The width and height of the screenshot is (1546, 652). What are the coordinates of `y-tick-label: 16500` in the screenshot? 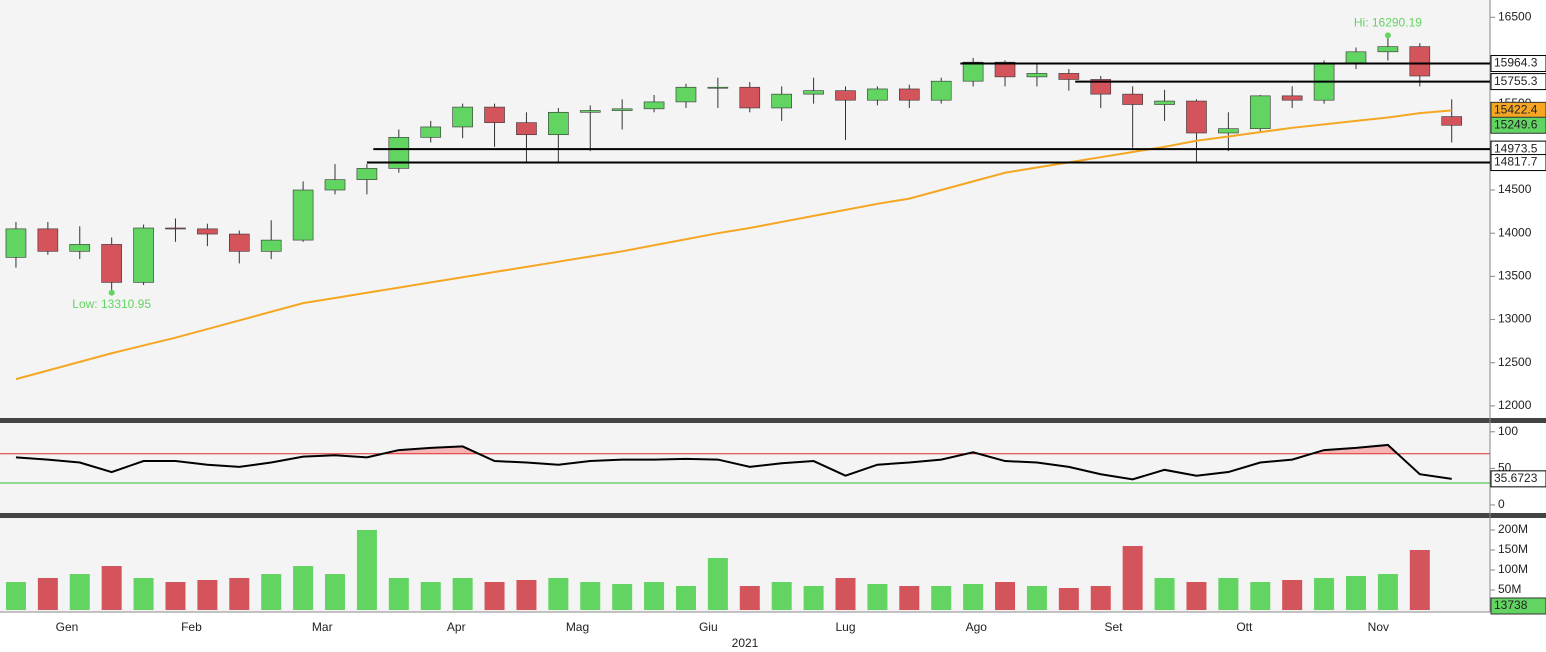 It's located at (1515, 16).